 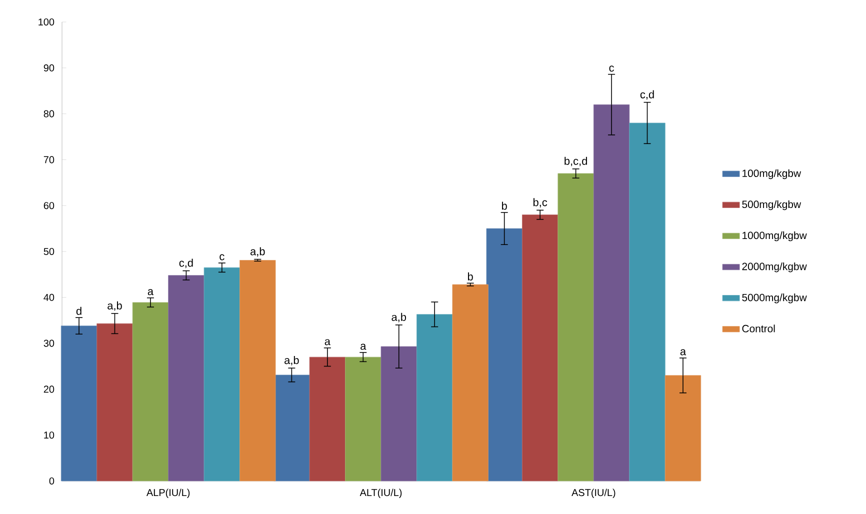 I want to click on y-tick-label: 10, so click(x=49, y=435).